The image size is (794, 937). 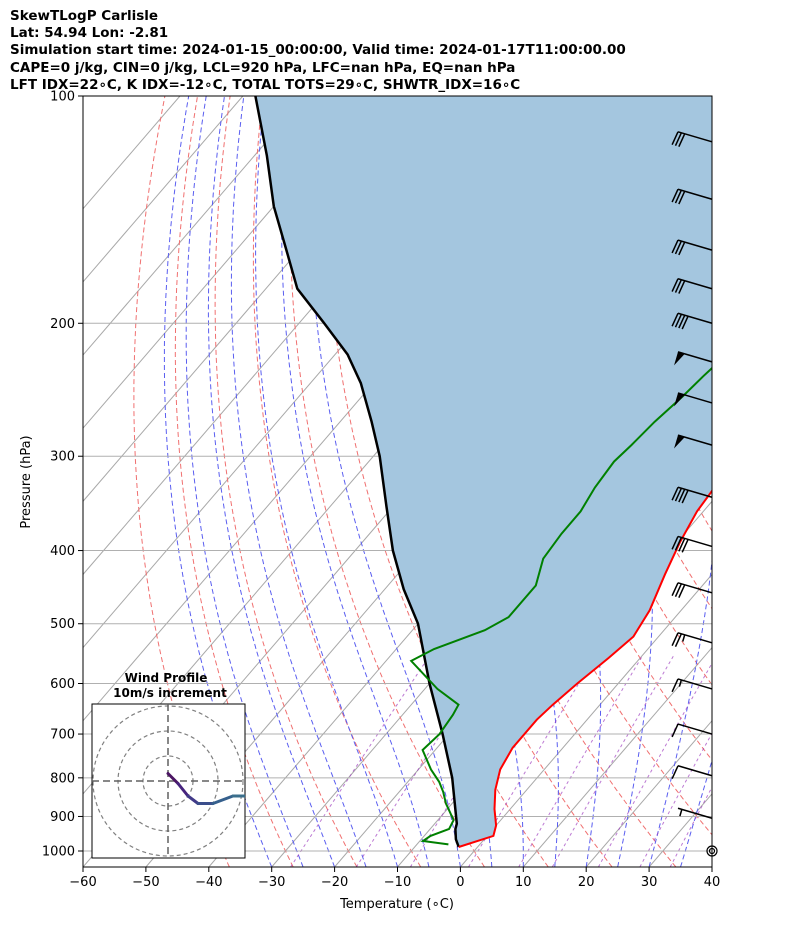 I want to click on x-tick-label: 40, so click(x=712, y=882).